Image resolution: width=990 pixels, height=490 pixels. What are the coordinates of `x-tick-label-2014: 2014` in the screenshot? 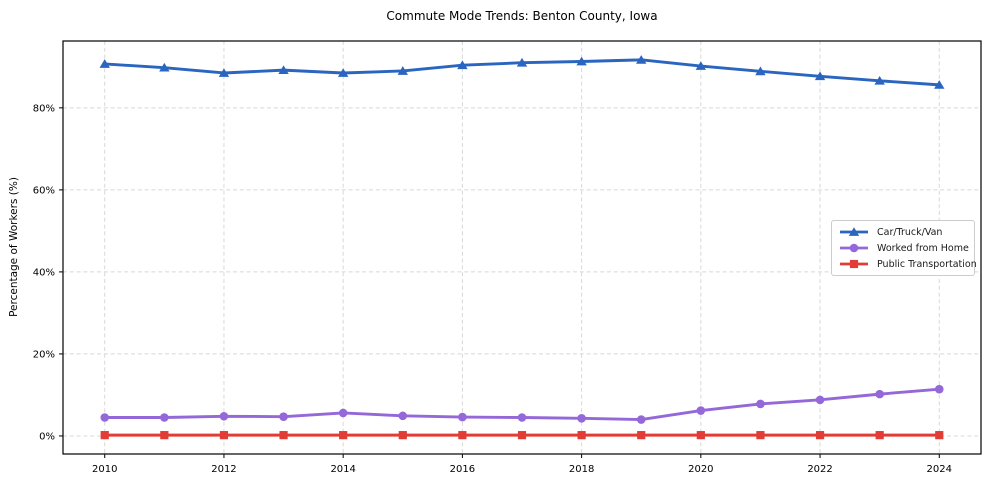 It's located at (342, 469).